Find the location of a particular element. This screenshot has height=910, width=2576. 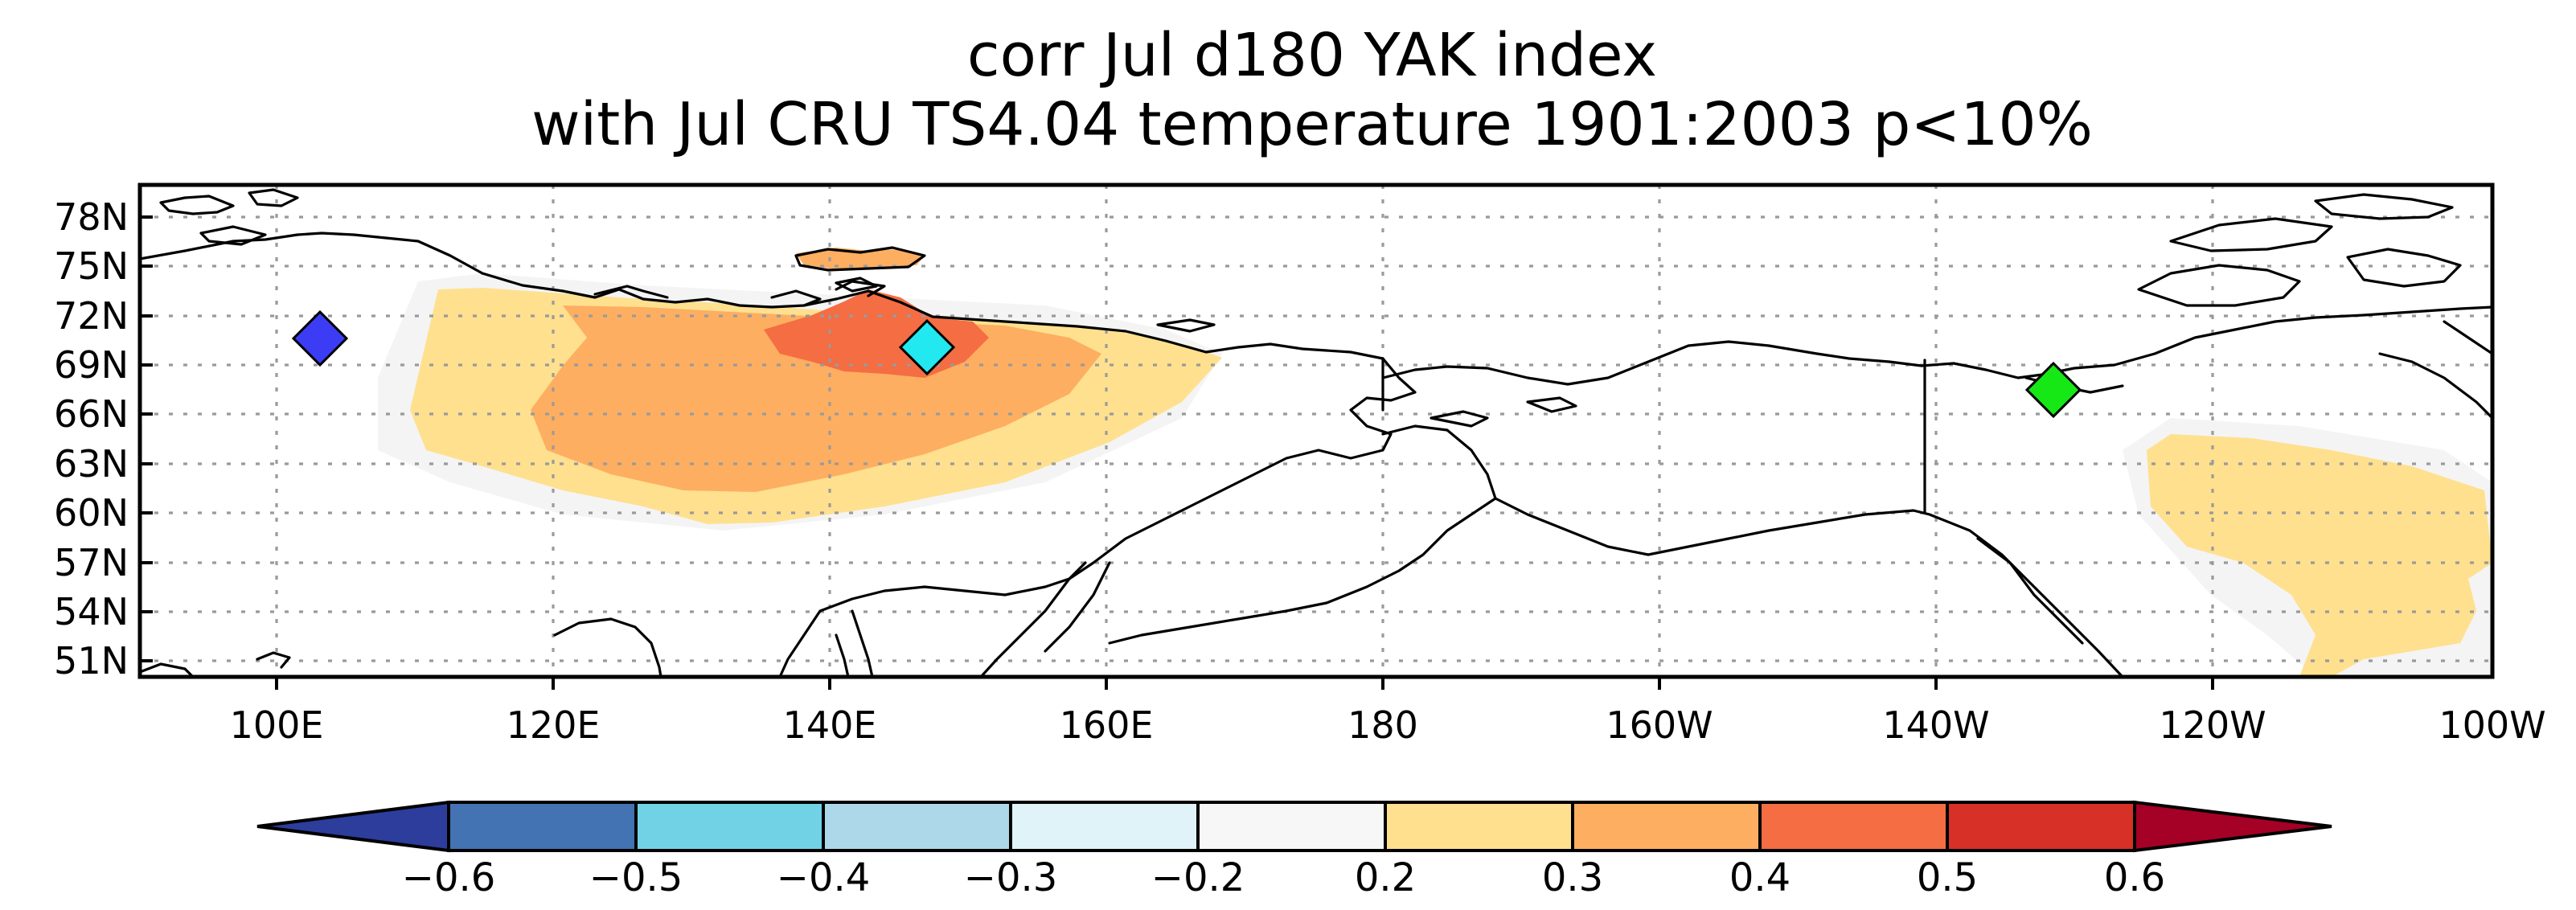

colorbar-label-1: −0.6 is located at coordinates (449, 878).